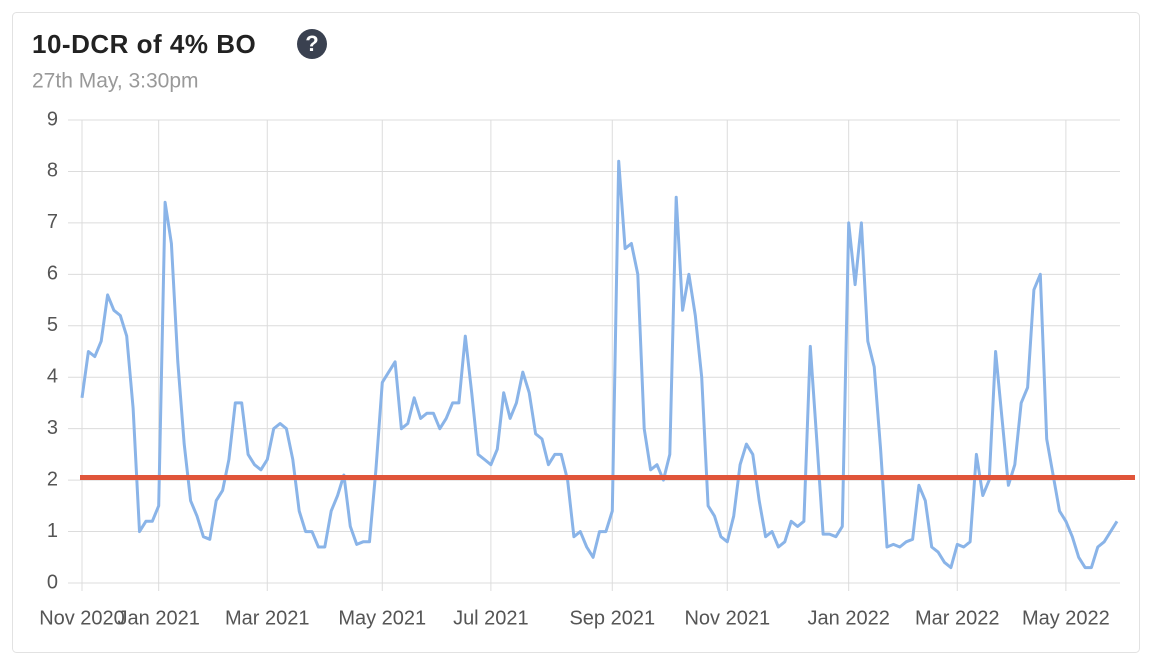 The height and width of the screenshot is (666, 1150). What do you see at coordinates (612, 618) in the screenshot?
I see `x-tick-label: Sep 2021` at bounding box center [612, 618].